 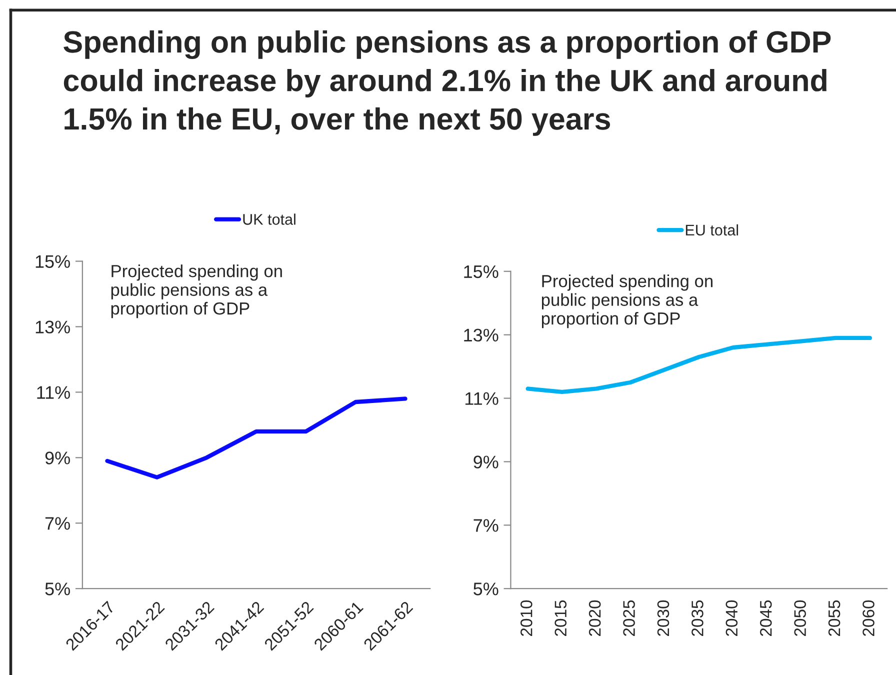 What do you see at coordinates (698, 618) in the screenshot?
I see `x-tick-label: 2035` at bounding box center [698, 618].